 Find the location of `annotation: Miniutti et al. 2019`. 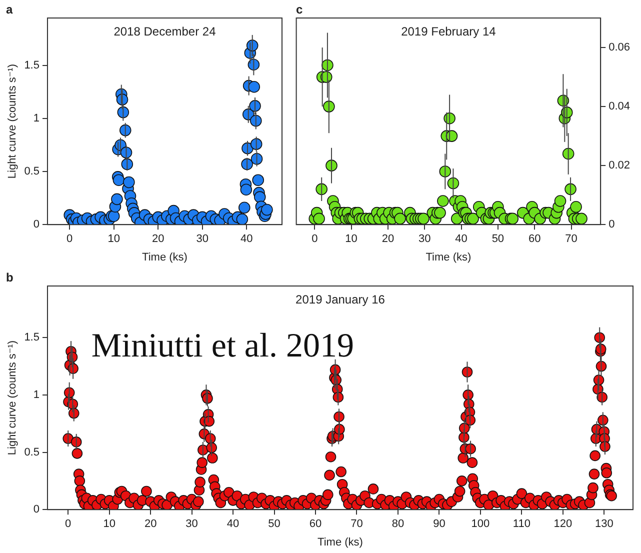

annotation: Miniutti et al. 2019 is located at coordinates (222, 346).